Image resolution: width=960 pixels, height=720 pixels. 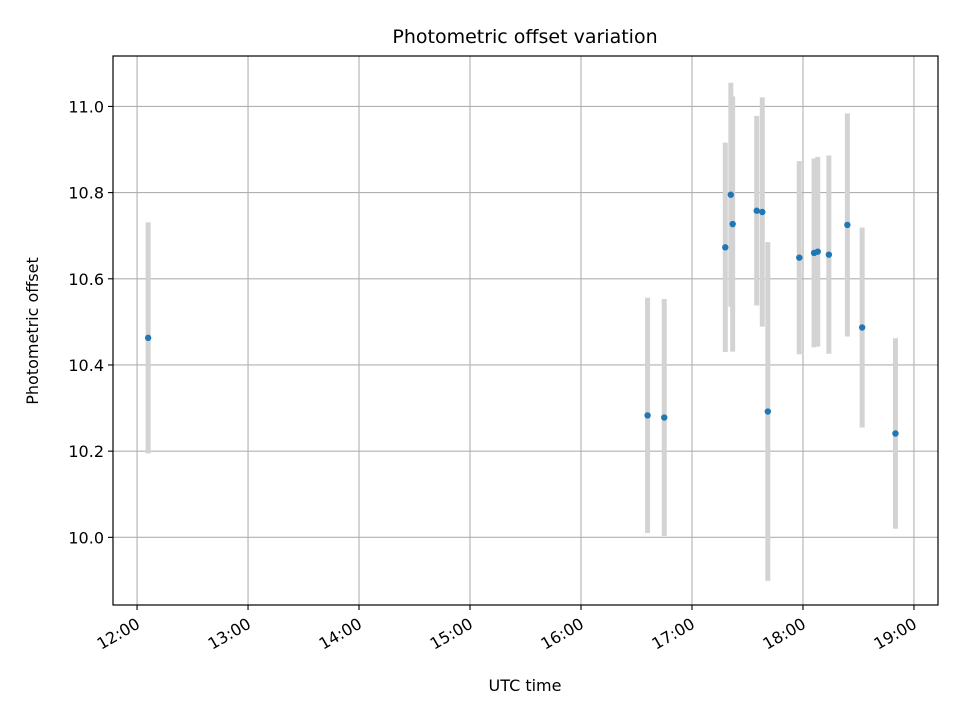 What do you see at coordinates (86, 451) in the screenshot?
I see `y-tick-label: 10.2` at bounding box center [86, 451].